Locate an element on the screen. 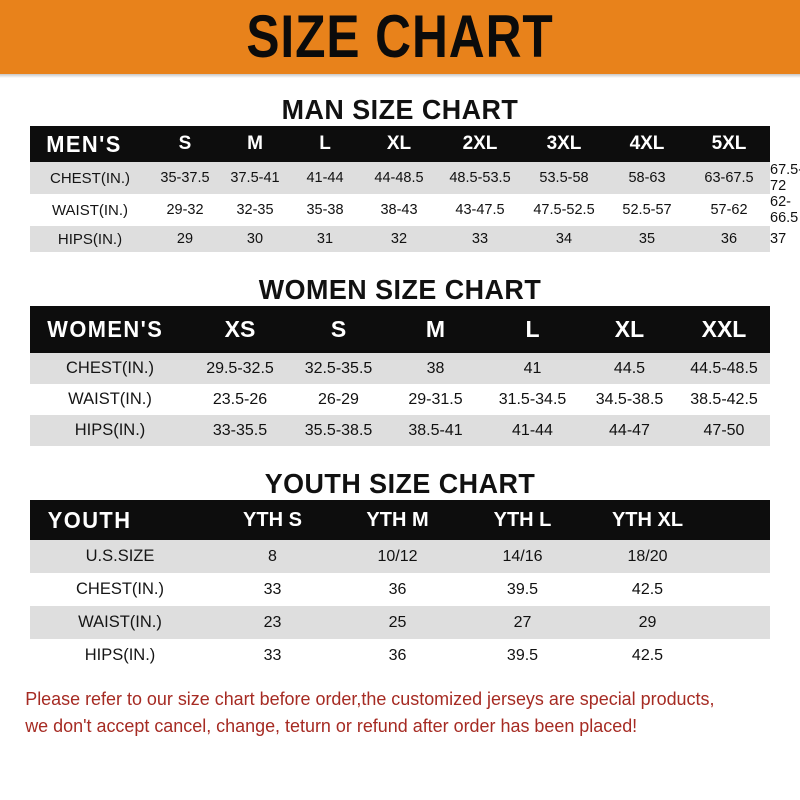 The image size is (800, 800). women-cell-0-1: 32.5-35.5 is located at coordinates (338, 368).